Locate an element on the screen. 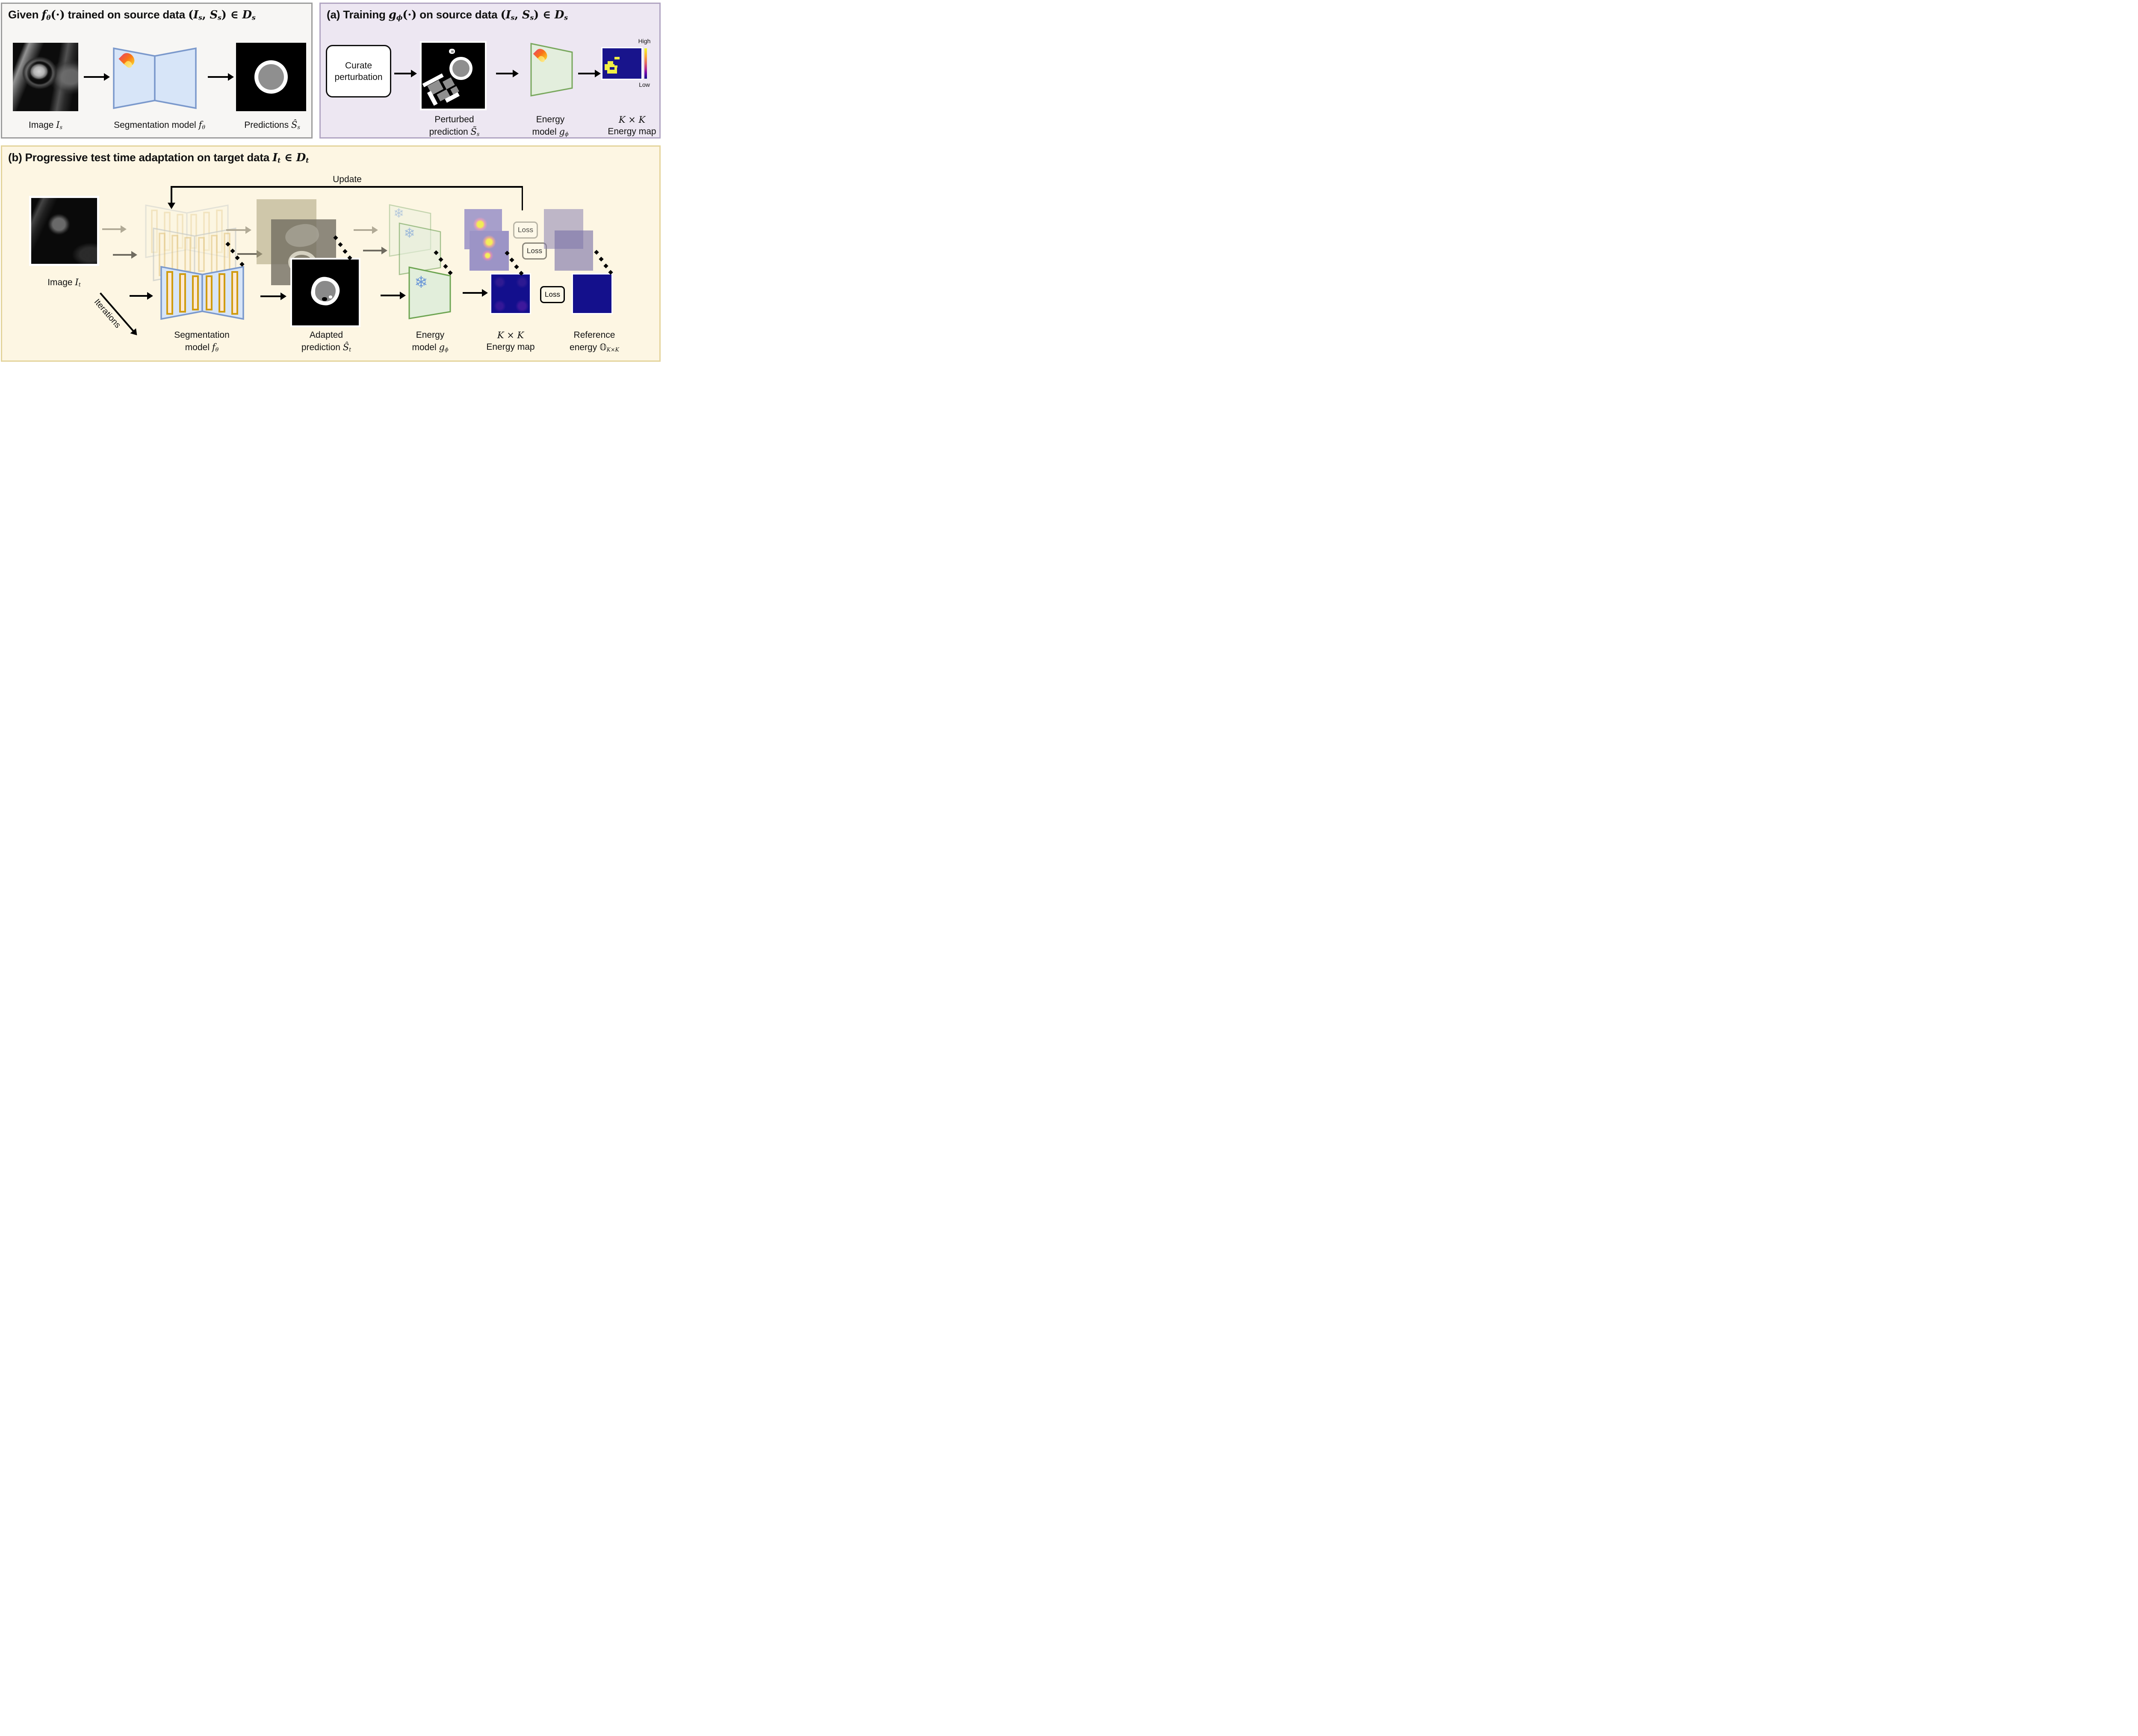 This screenshot has height=1736, width=2138. energy-map-a-label-l1: K × K is located at coordinates (632, 120).